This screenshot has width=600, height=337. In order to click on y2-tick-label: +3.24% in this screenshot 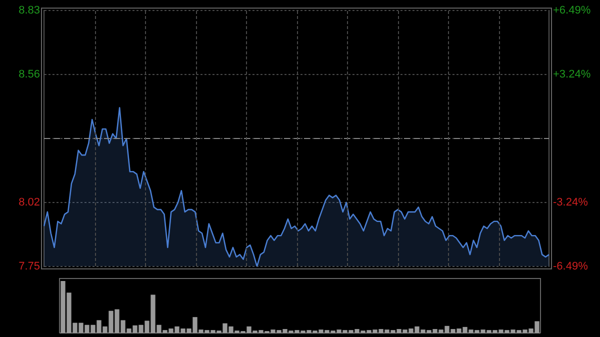, I will do `click(572, 74)`.